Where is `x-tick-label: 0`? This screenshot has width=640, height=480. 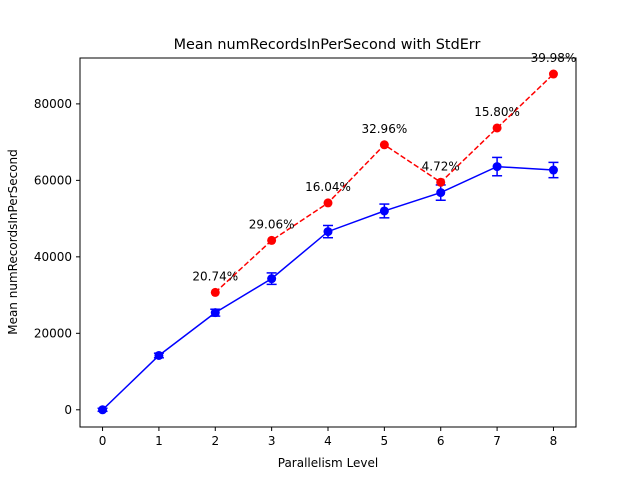
x-tick-label: 0 is located at coordinates (103, 441).